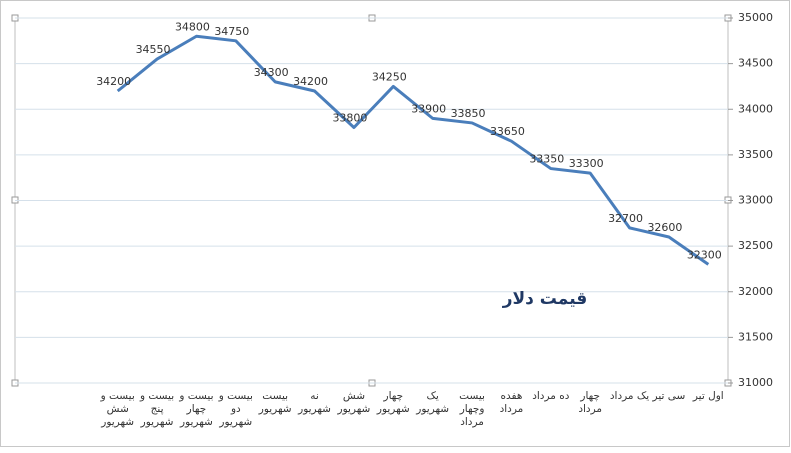 The image size is (791, 453). Describe the element at coordinates (755, 336) in the screenshot. I see `y-tick-label: 31500` at that location.